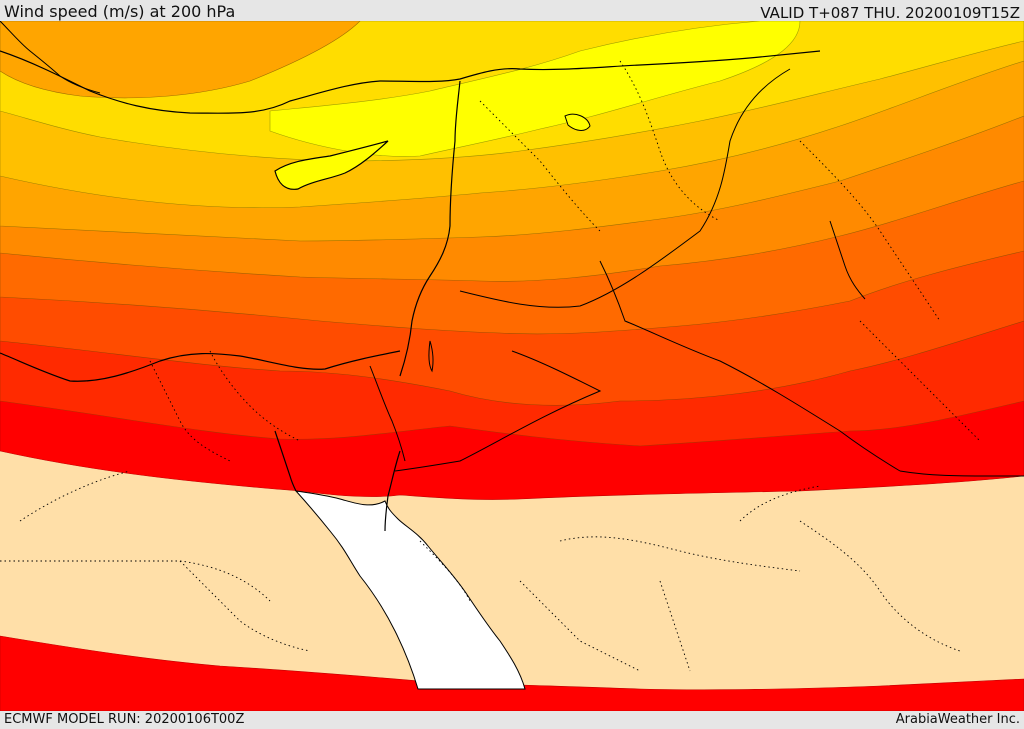 The width and height of the screenshot is (1024, 729). What do you see at coordinates (410, 590) in the screenshot?
I see `red-sea` at bounding box center [410, 590].